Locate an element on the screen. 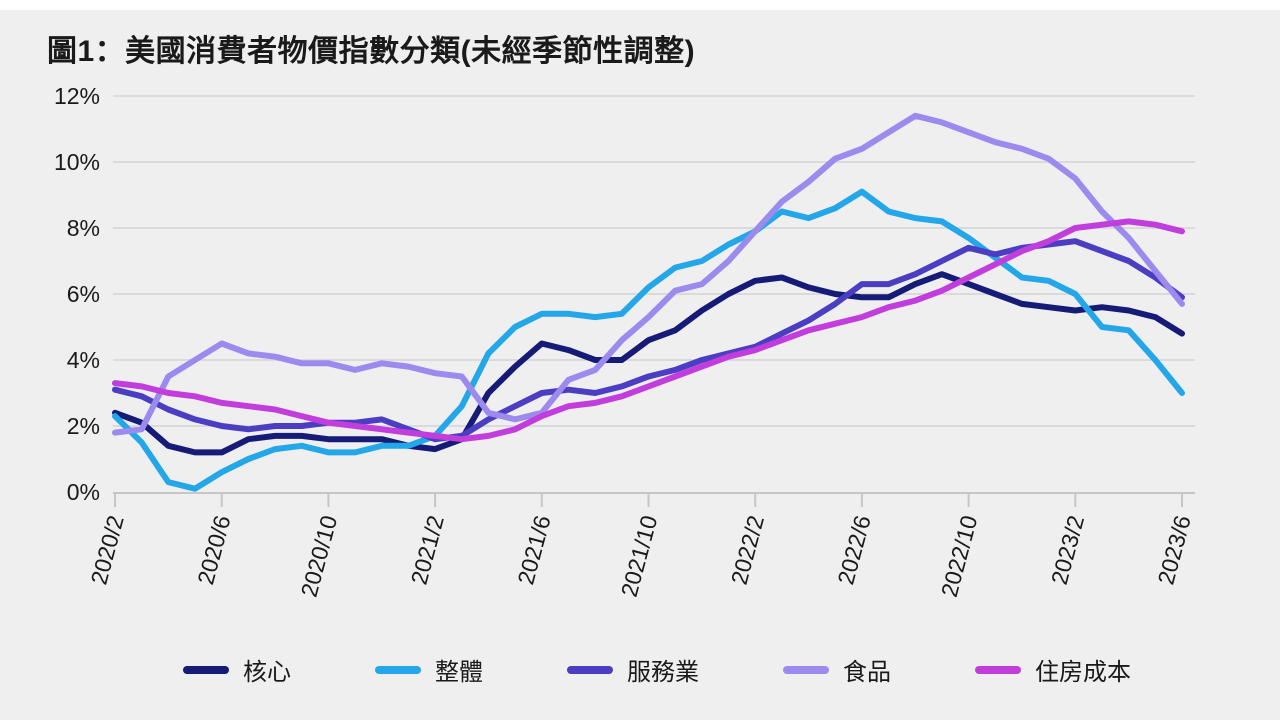  x-tick-label-2022/2: 2022/2 is located at coordinates (747, 550).